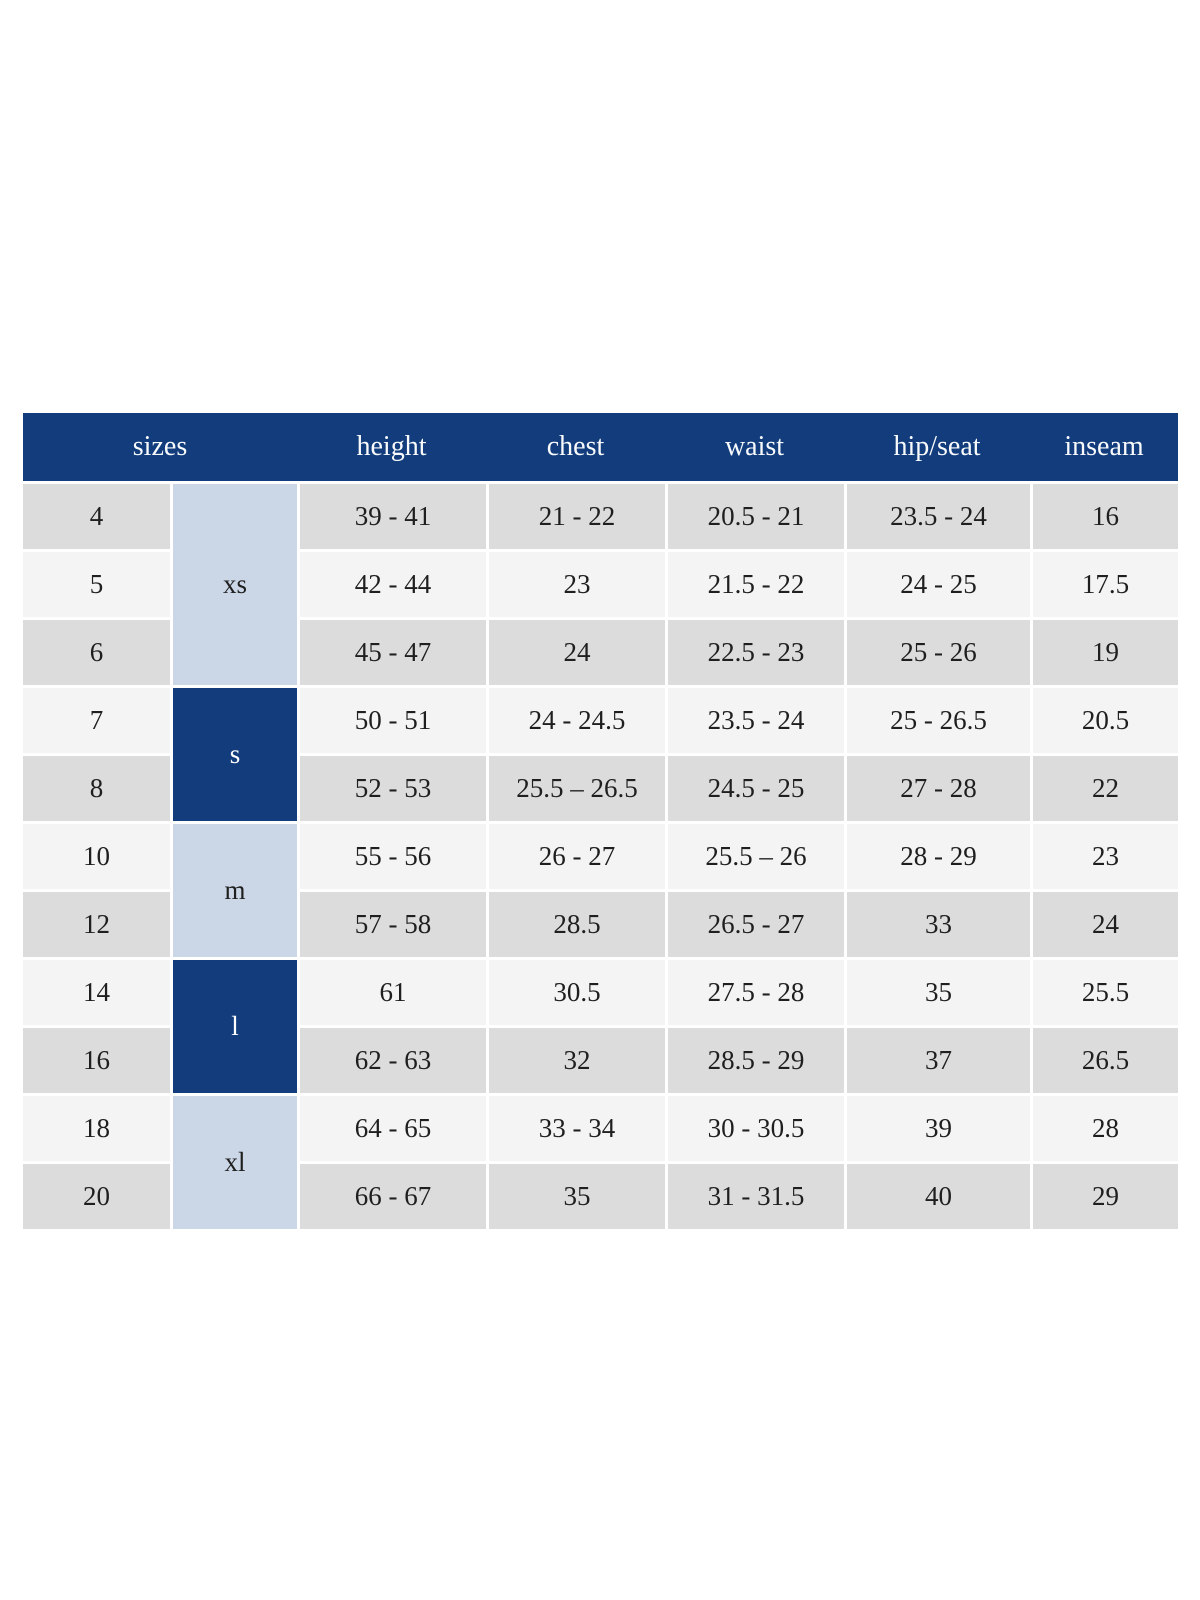 This screenshot has height=1600, width=1200. Describe the element at coordinates (391, 1195) in the screenshot. I see `height-value: 66 - 67` at that location.